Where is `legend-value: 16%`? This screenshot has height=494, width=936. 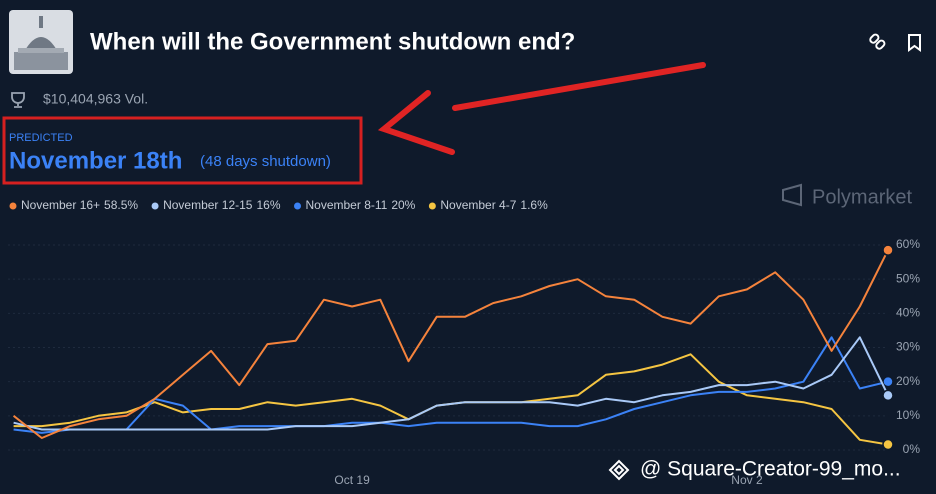
legend-value: 16% is located at coordinates (268, 205).